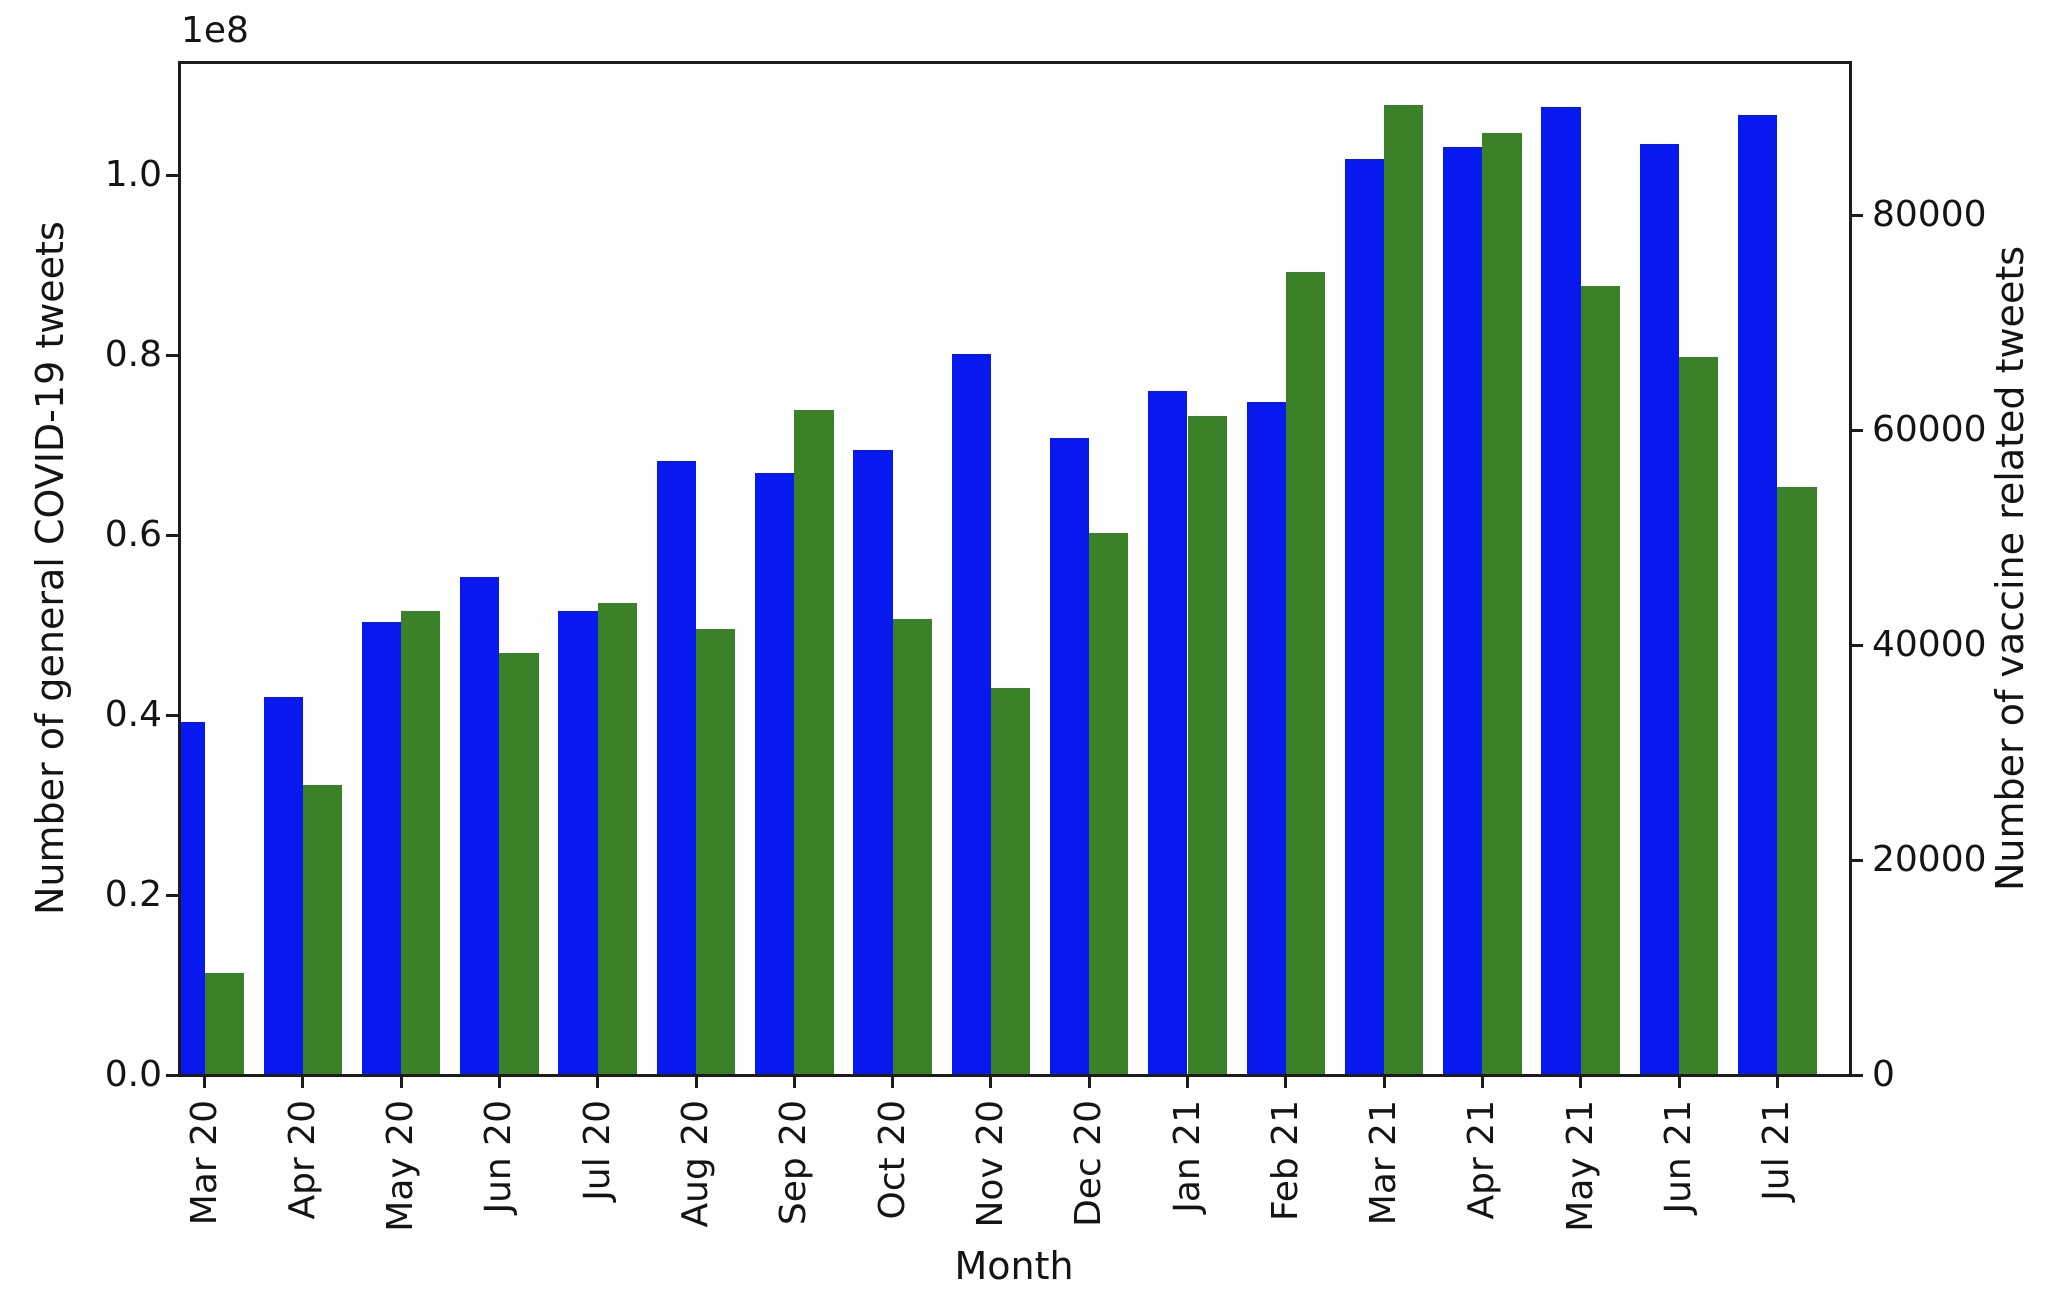 The height and width of the screenshot is (1312, 2051). I want to click on x-tick-label: Dec 20, so click(1089, 1163).